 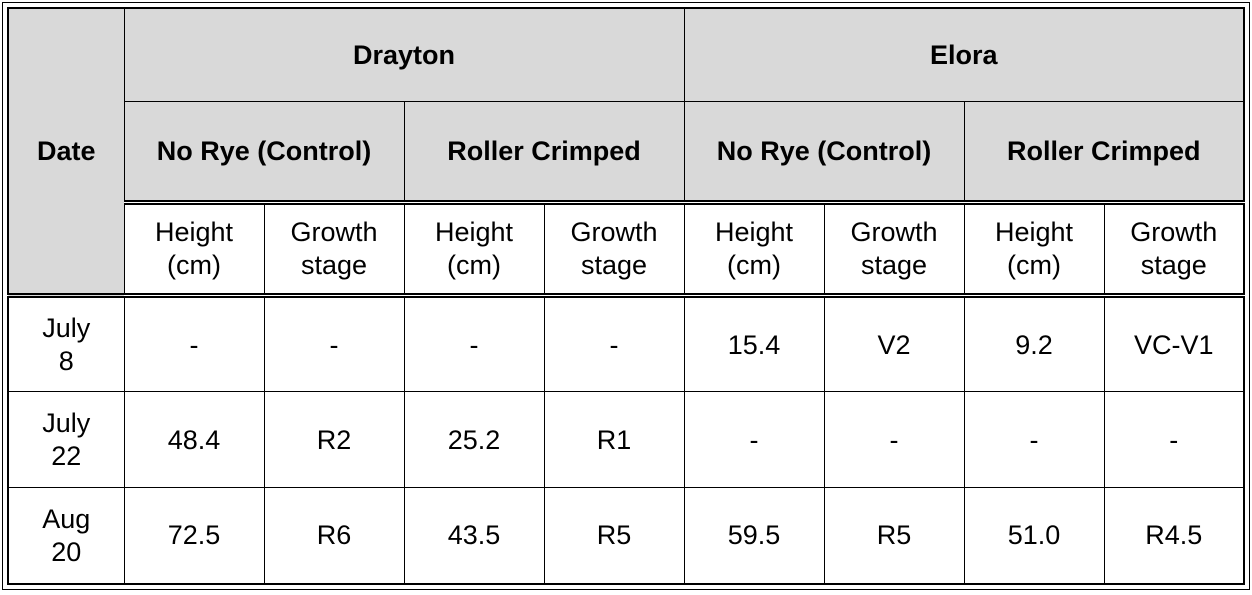 I want to click on cell-elora-crimped-growth: VC-V1, so click(x=1174, y=344).